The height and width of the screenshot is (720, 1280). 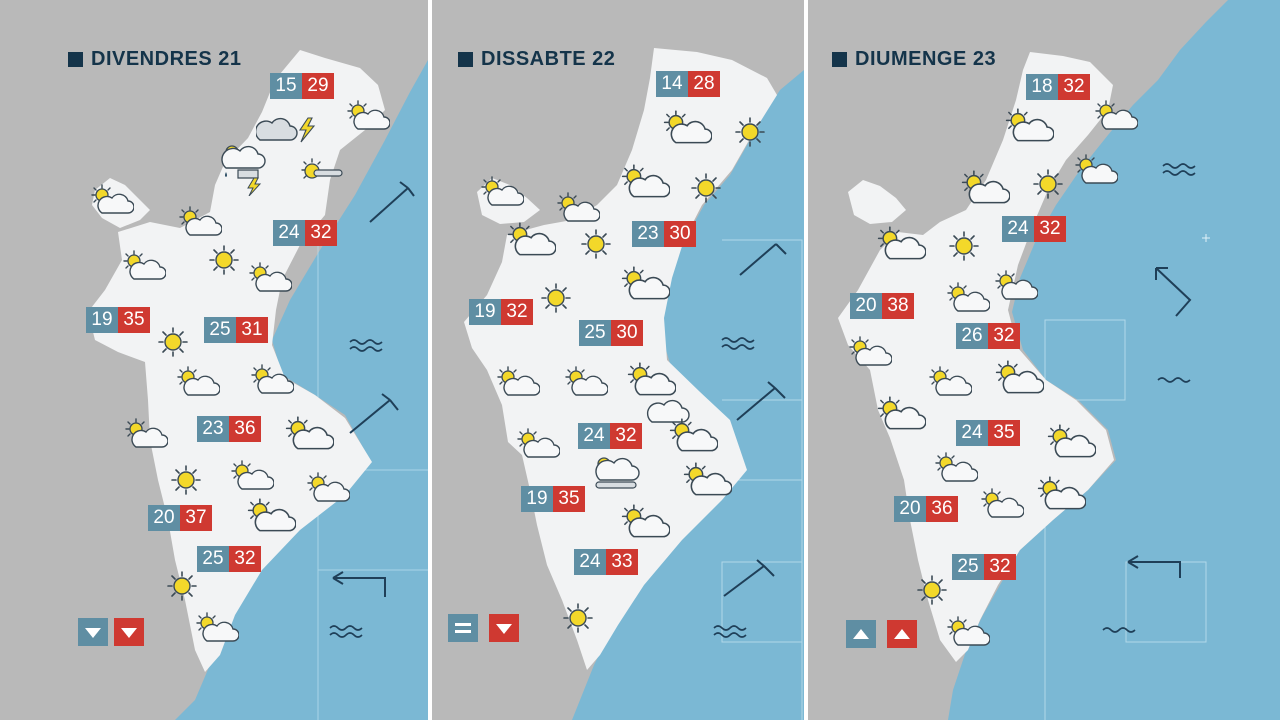 I want to click on min-temp: 20, so click(x=910, y=509).